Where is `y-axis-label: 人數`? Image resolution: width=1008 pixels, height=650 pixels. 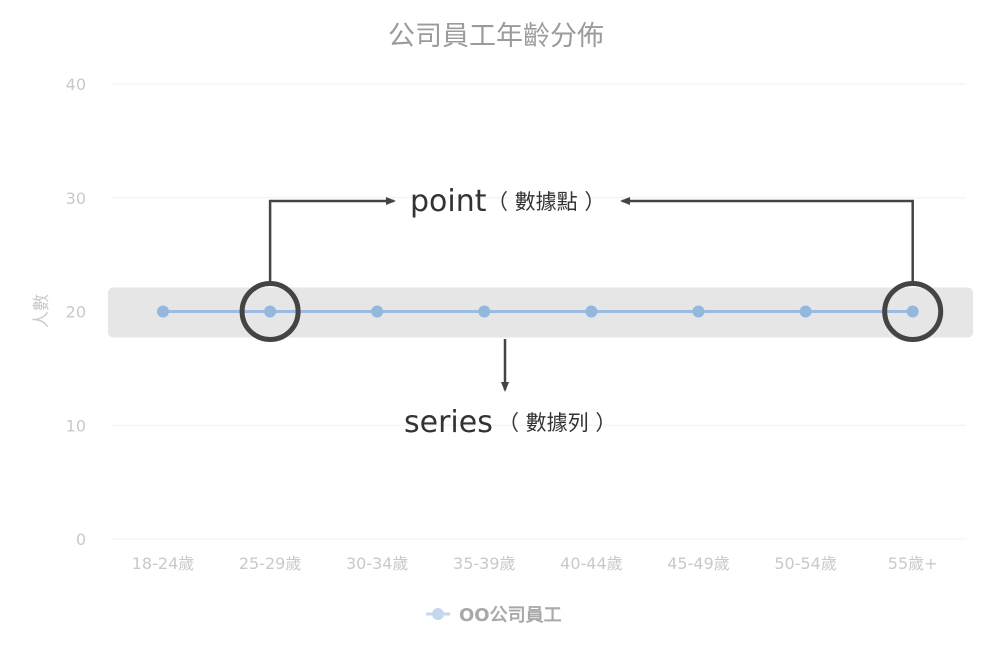
y-axis-label: 人數 is located at coordinates (42, 311).